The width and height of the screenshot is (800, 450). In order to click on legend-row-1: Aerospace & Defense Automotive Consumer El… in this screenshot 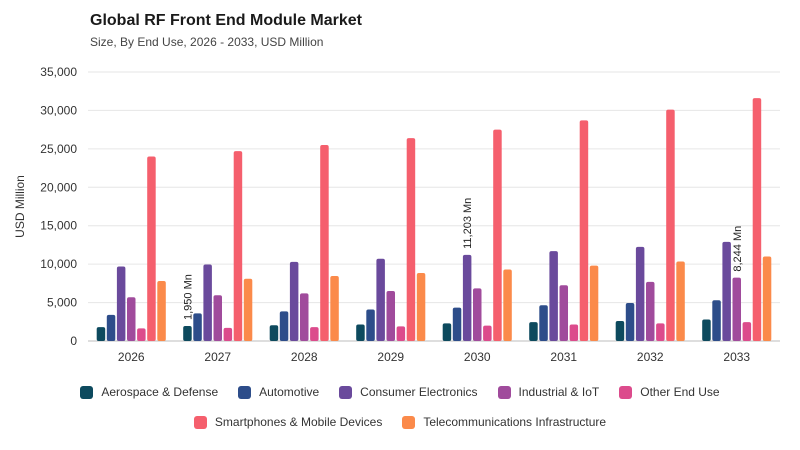, I will do `click(400, 392)`.